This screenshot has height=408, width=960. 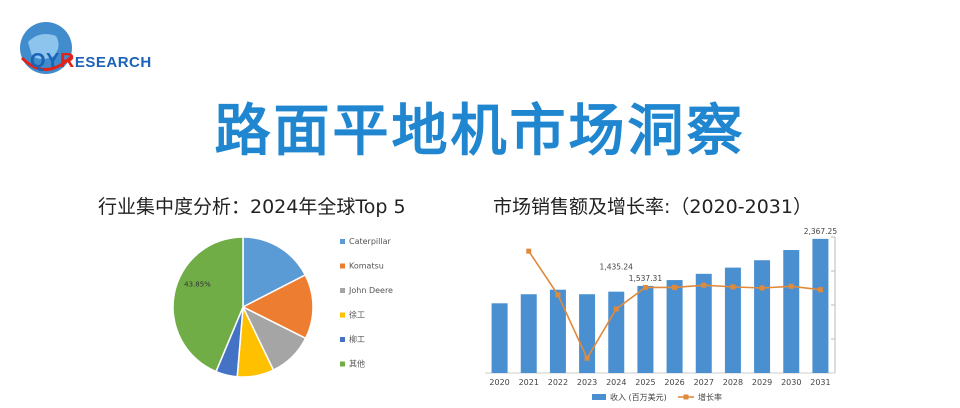 What do you see at coordinates (85, 47) in the screenshot?
I see `qyresearch-logo` at bounding box center [85, 47].